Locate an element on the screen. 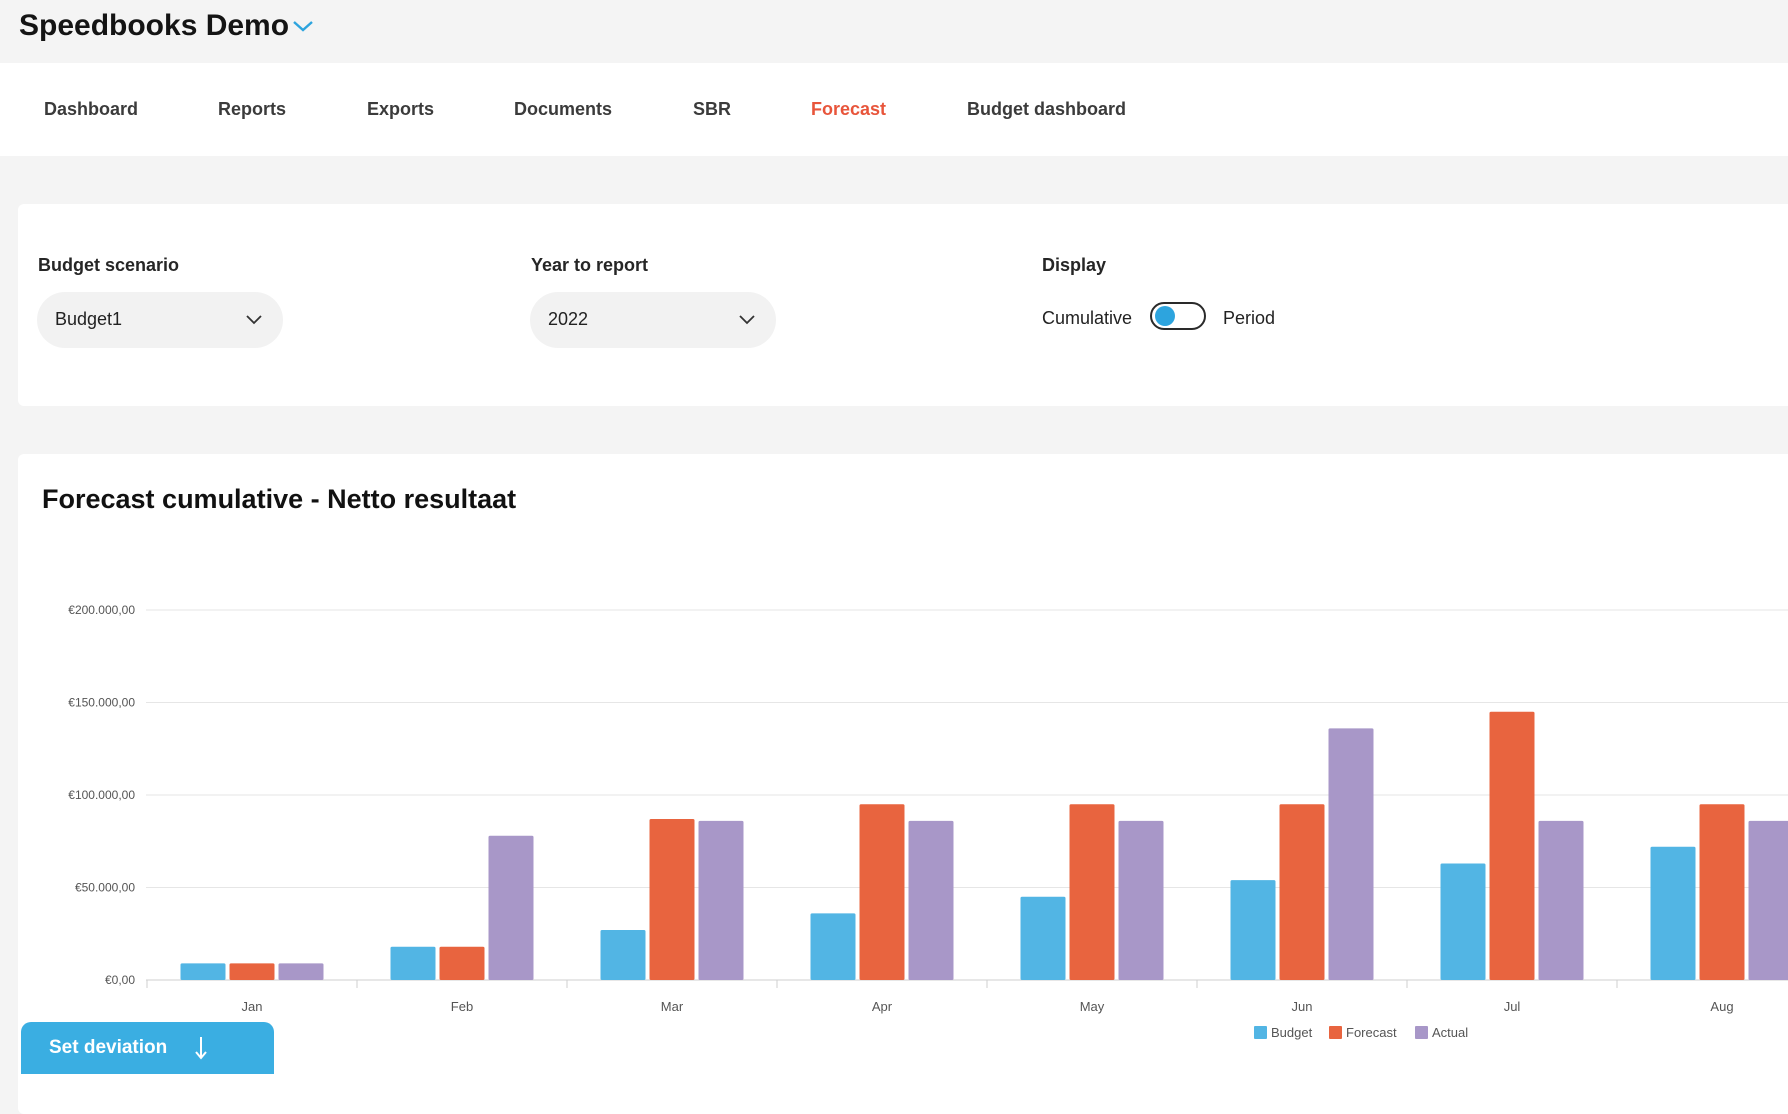 The width and height of the screenshot is (1788, 1114). toggle-label-period: Period is located at coordinates (1249, 318).